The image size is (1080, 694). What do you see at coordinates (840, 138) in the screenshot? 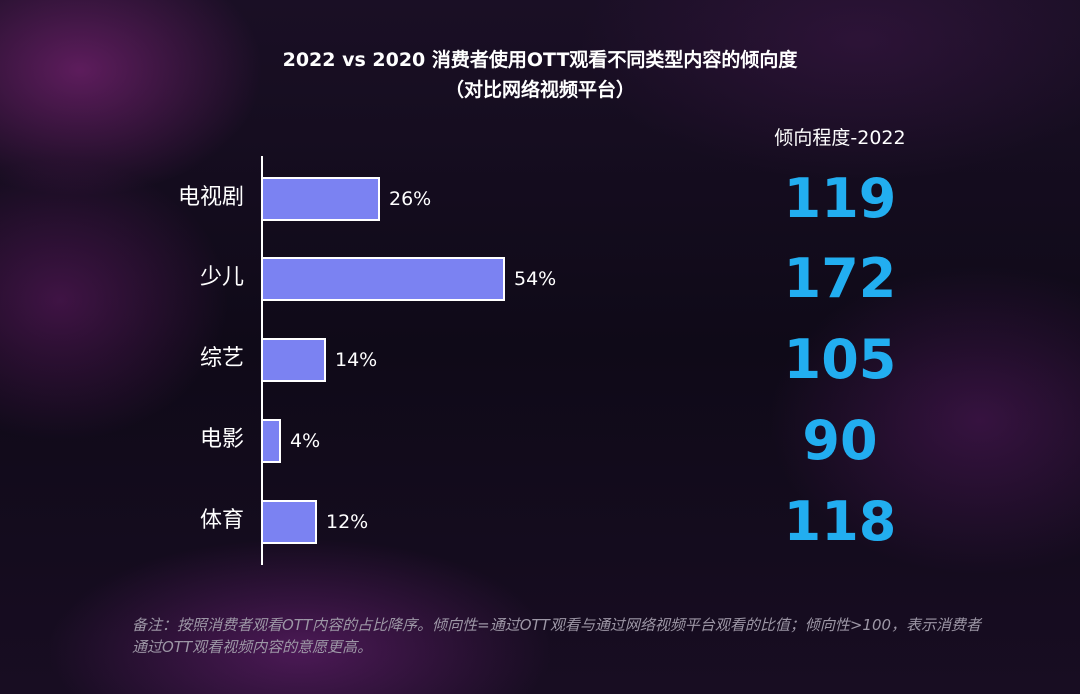
I see `index-header: 倾向程度-2022` at bounding box center [840, 138].